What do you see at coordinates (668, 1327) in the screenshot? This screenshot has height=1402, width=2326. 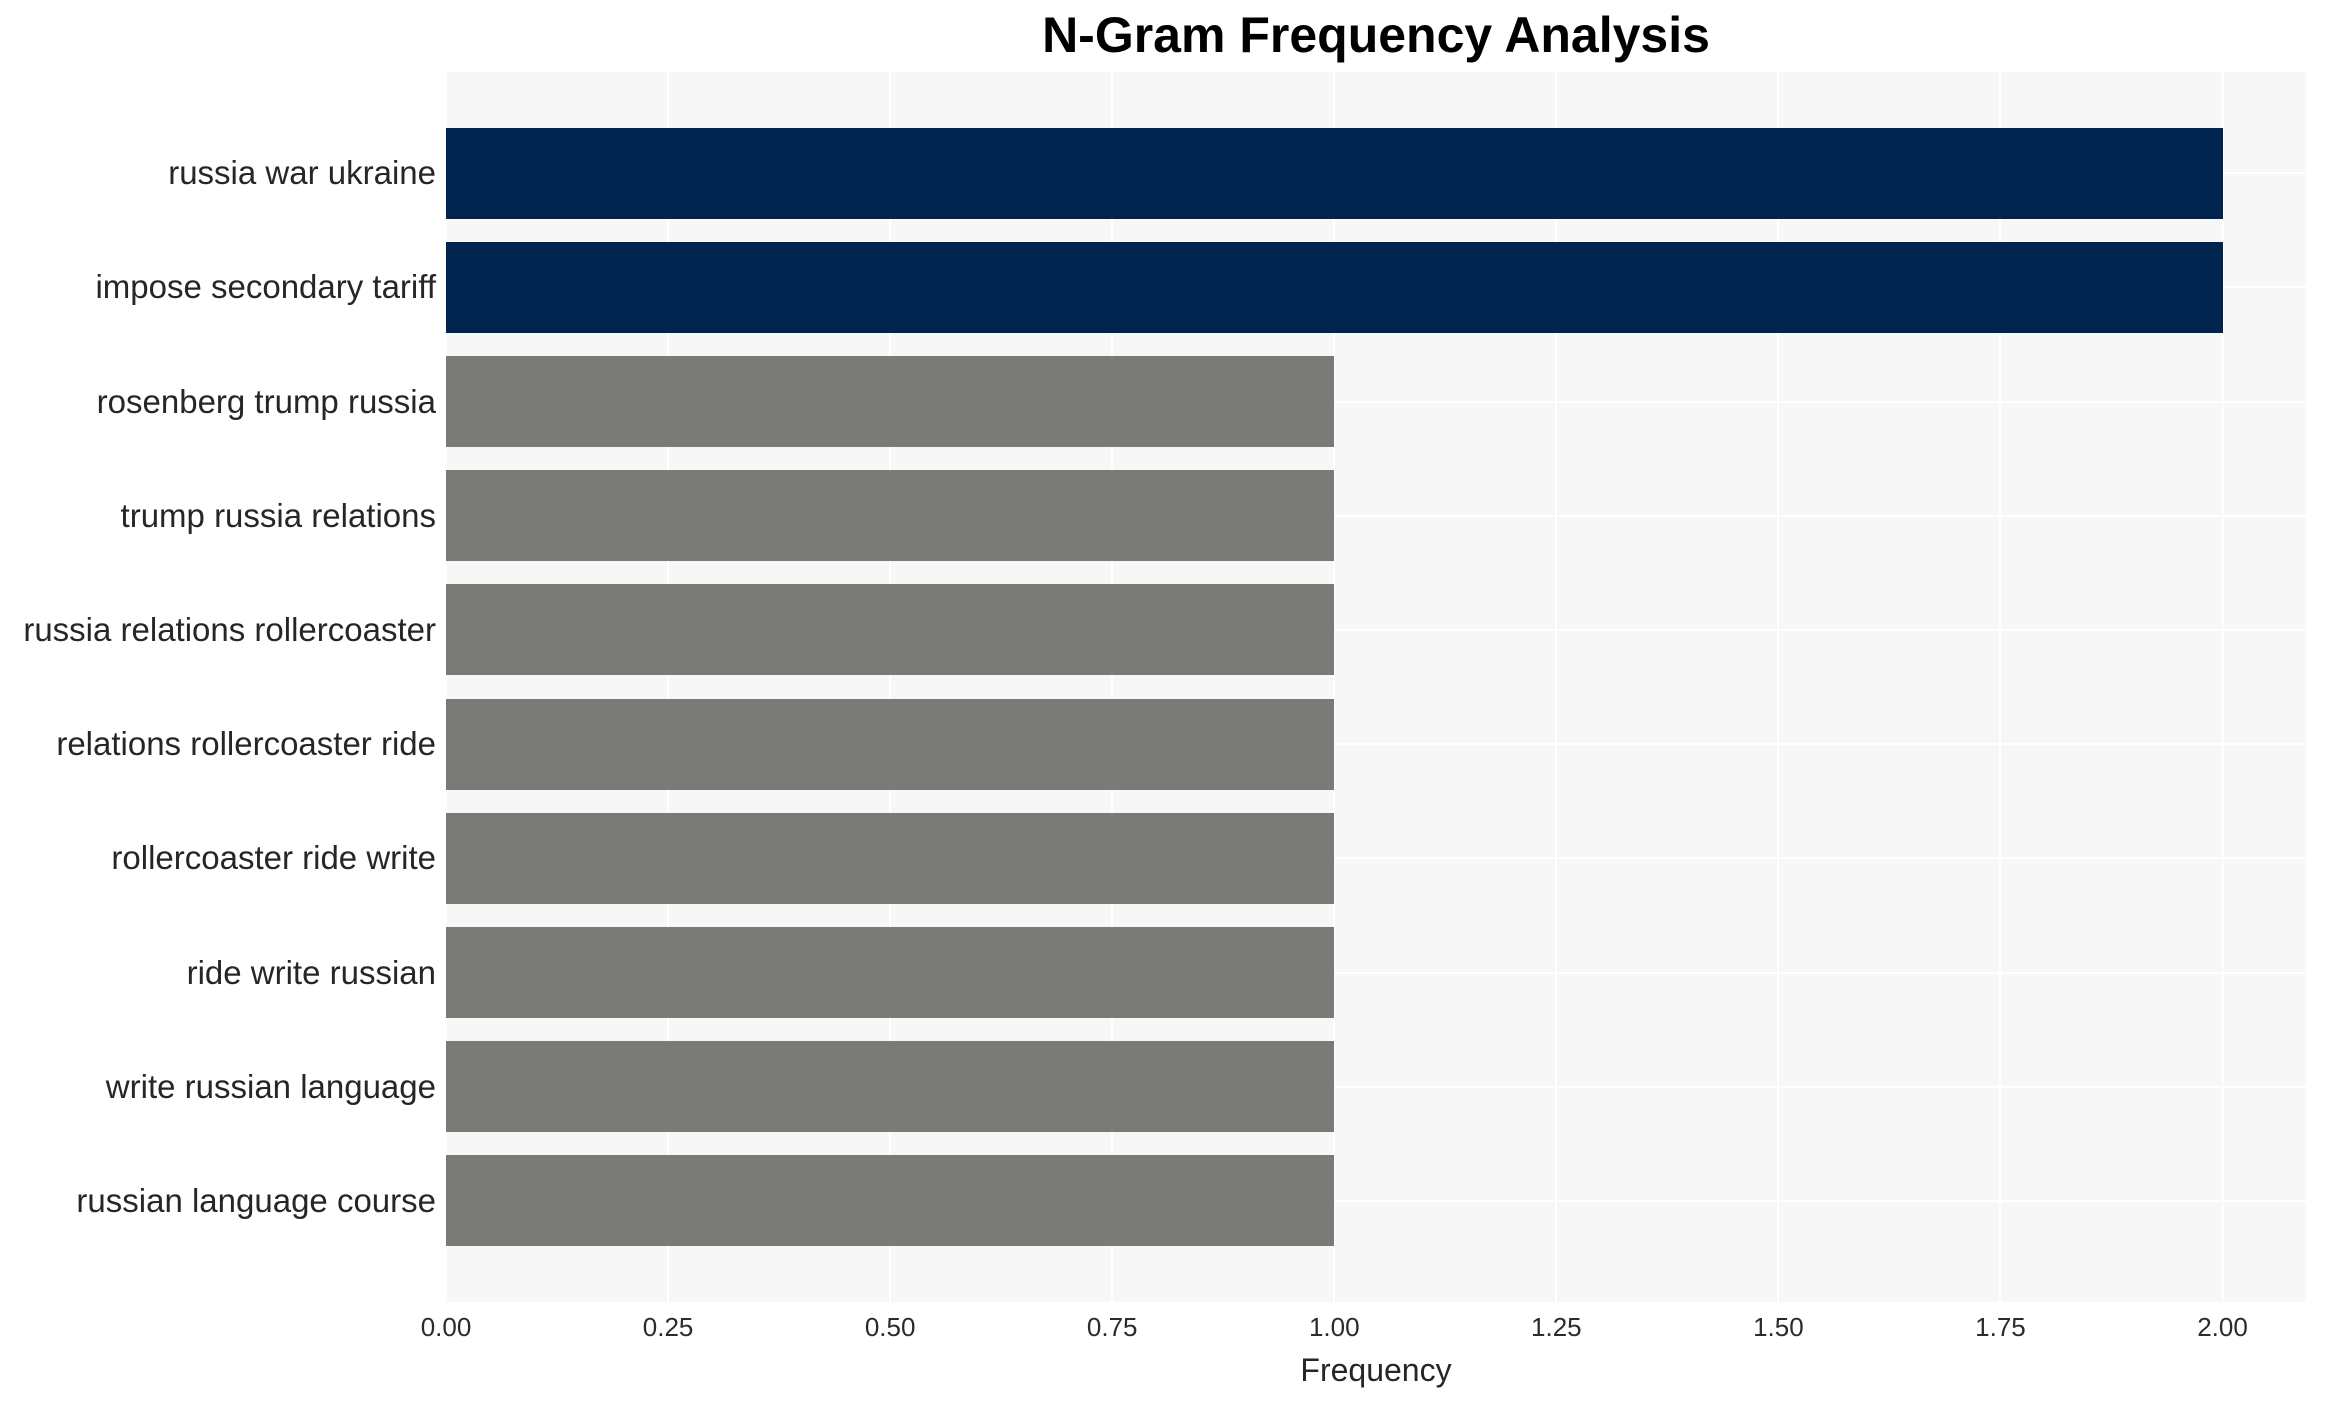 I see `x-tick-label: 0.25` at bounding box center [668, 1327].